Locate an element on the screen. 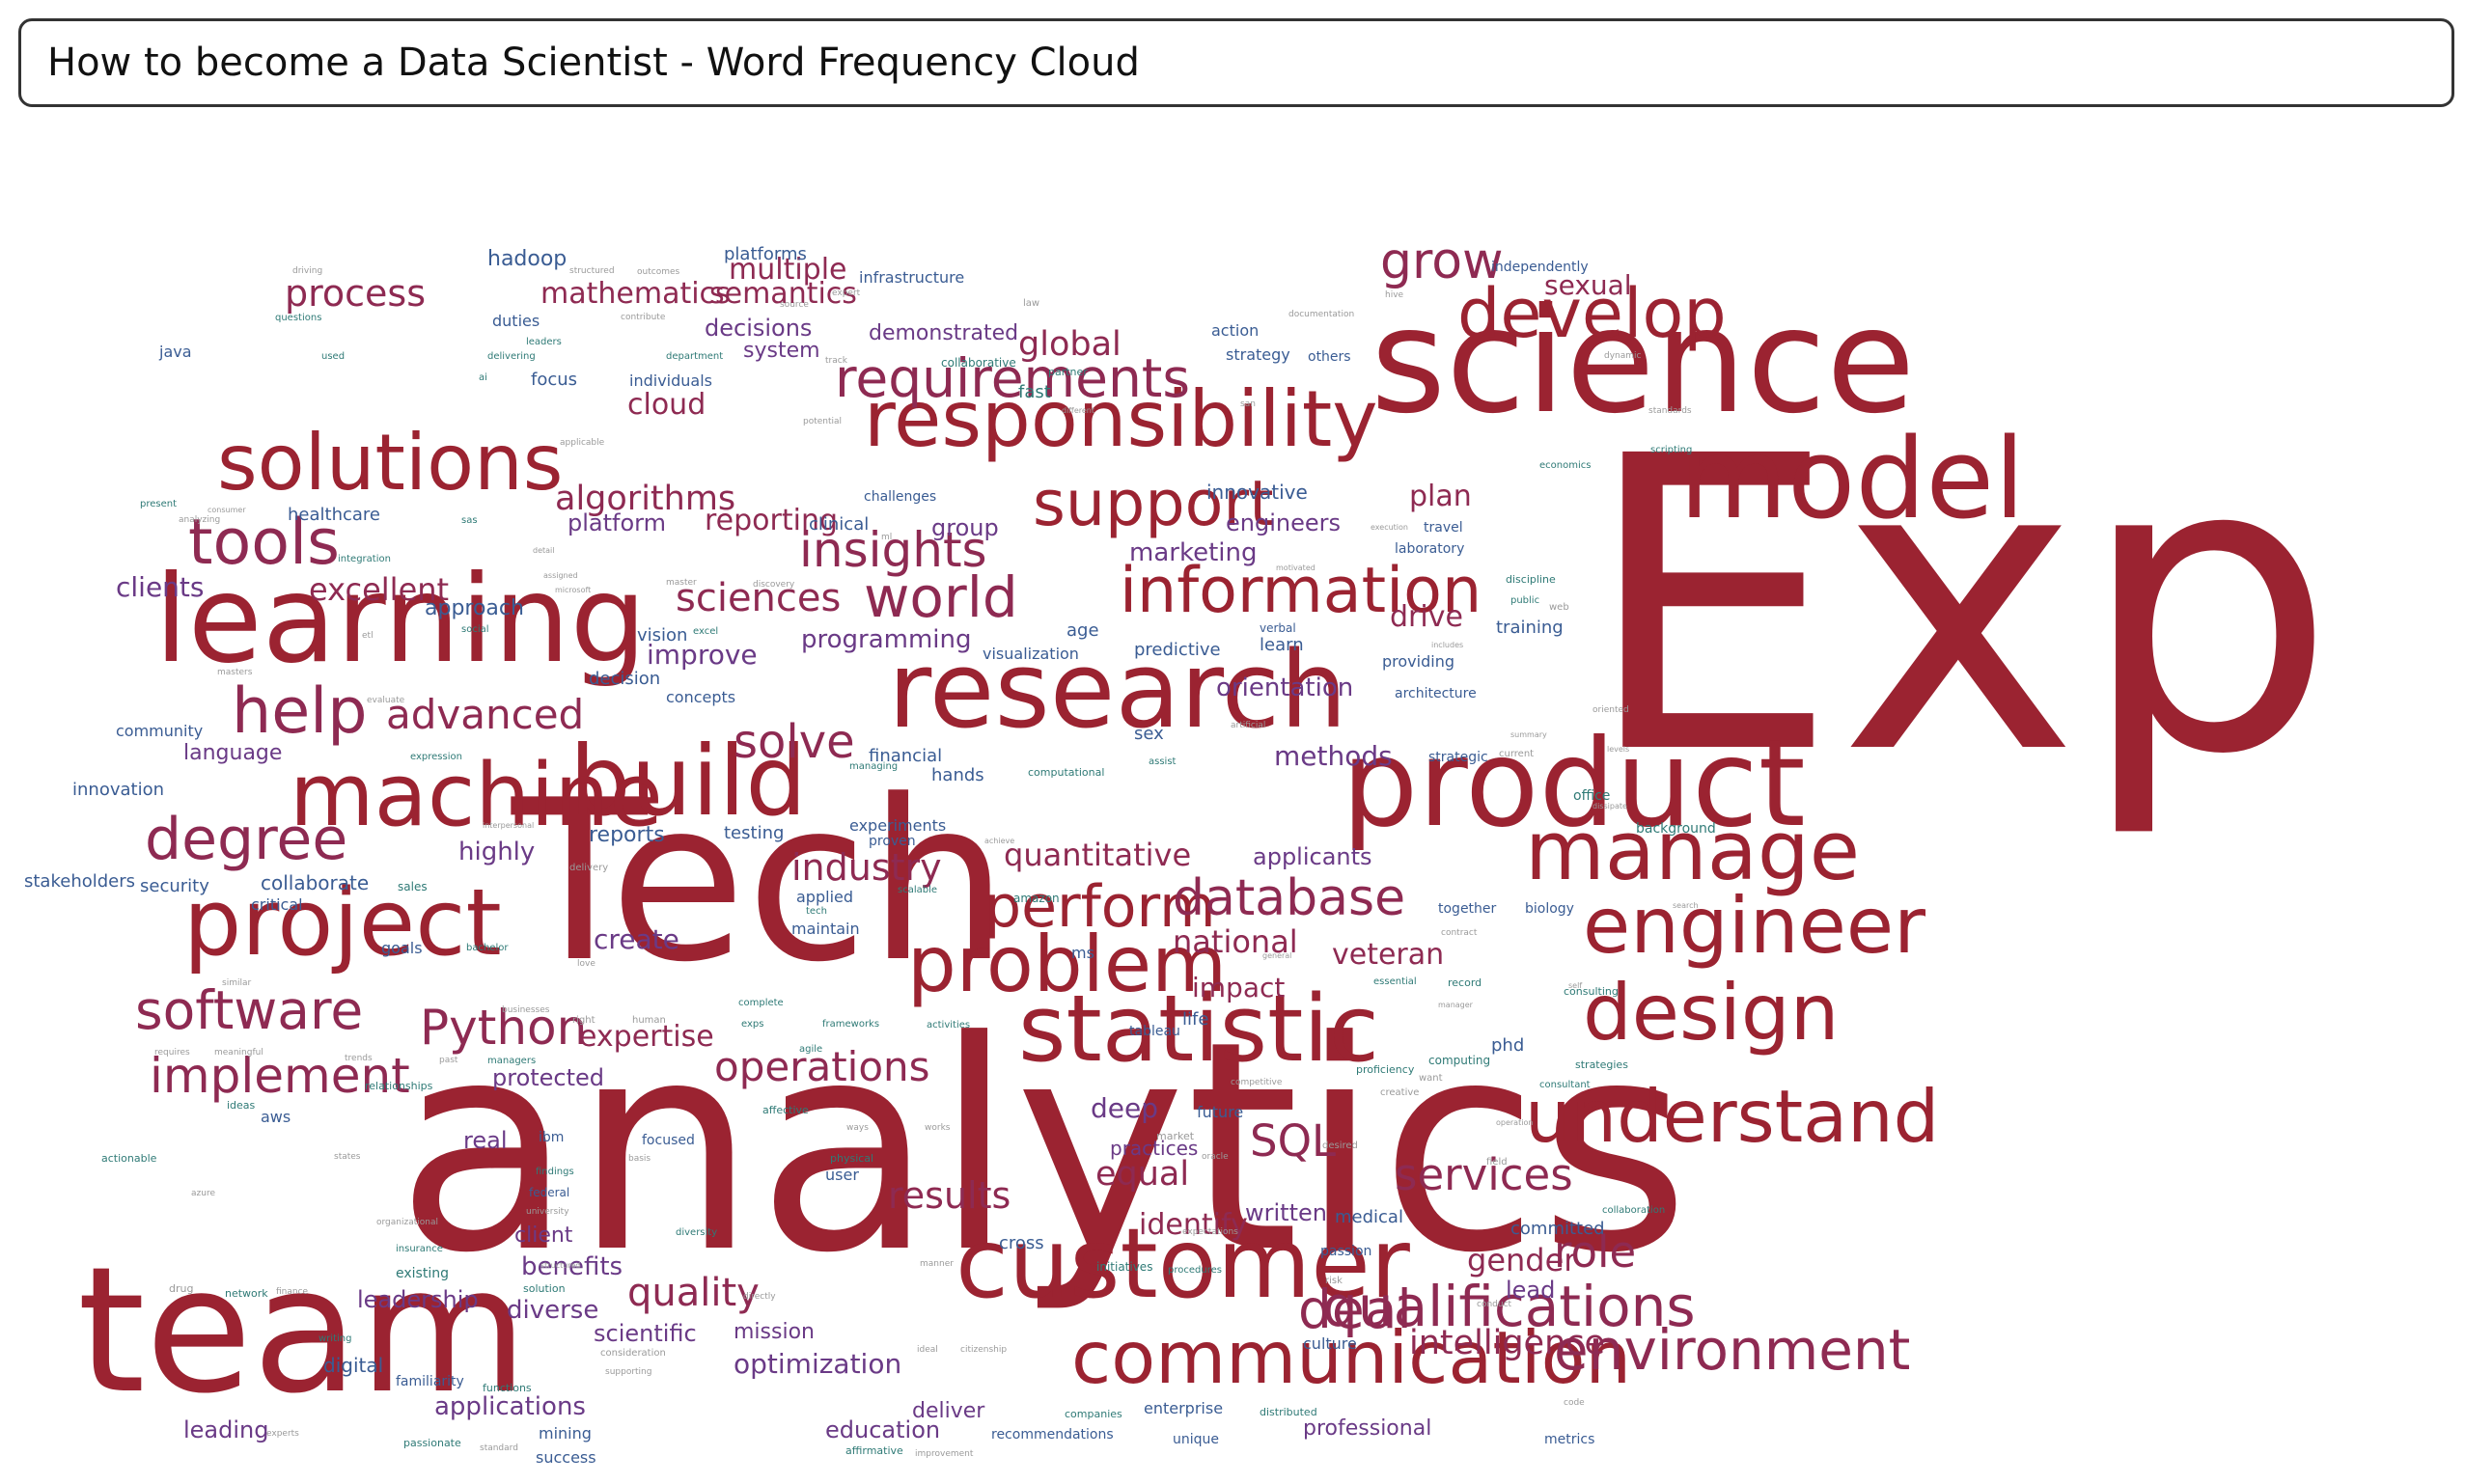 The width and height of the screenshot is (2465, 1484). cloud-word: deep is located at coordinates (1124, 1108).